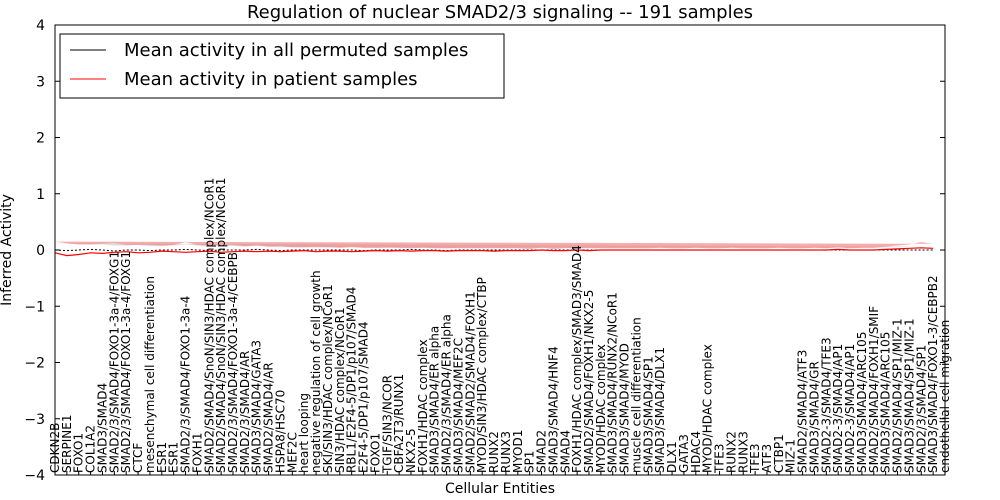 This screenshot has height=500, width=1000. What do you see at coordinates (387, 424) in the screenshot?
I see `x-tick-label: TGIF/SIN3/NCOR` at bounding box center [387, 424].